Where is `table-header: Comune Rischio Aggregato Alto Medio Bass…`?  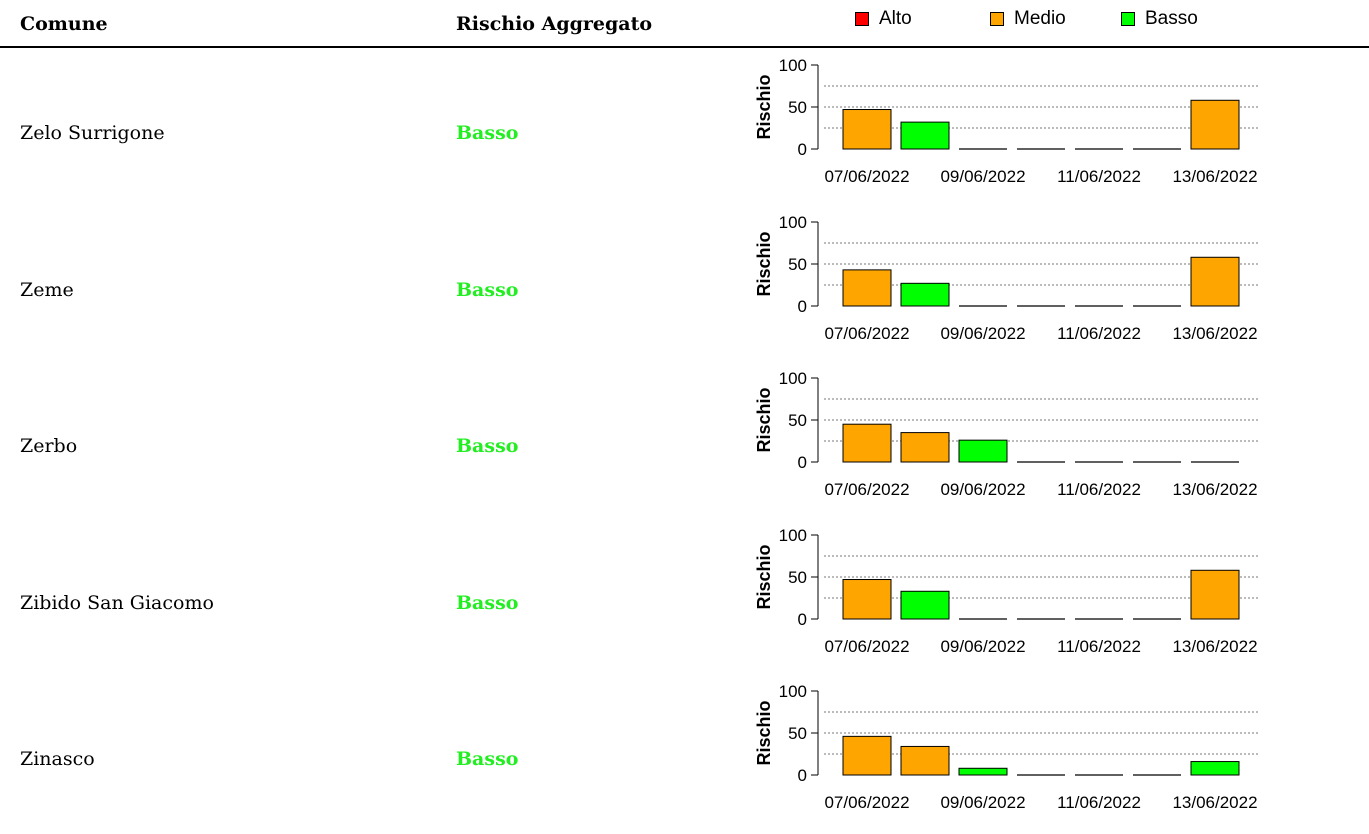 table-header: Comune Rischio Aggregato Alto Medio Bass… is located at coordinates (684, 24).